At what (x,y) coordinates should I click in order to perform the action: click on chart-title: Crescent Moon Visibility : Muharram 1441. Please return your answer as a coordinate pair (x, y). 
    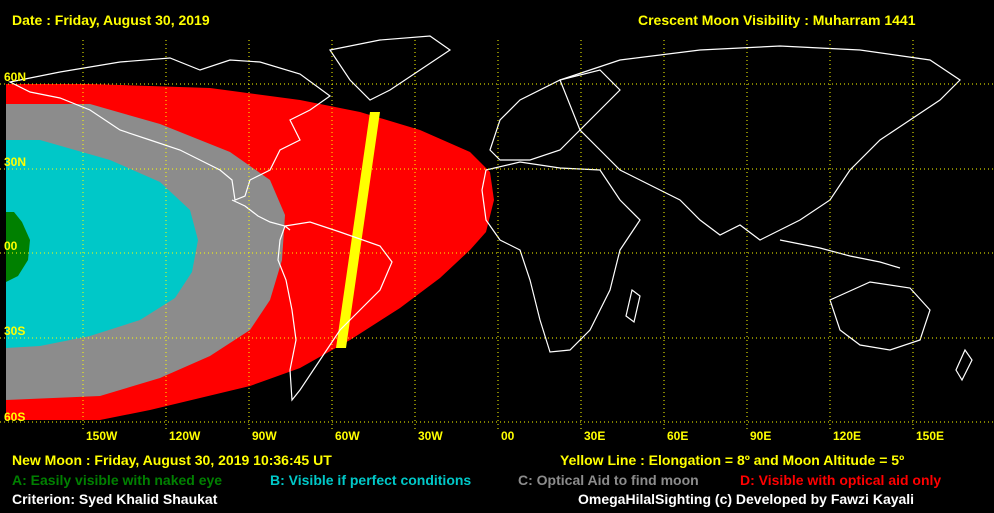
    Looking at the image, I should click on (777, 20).